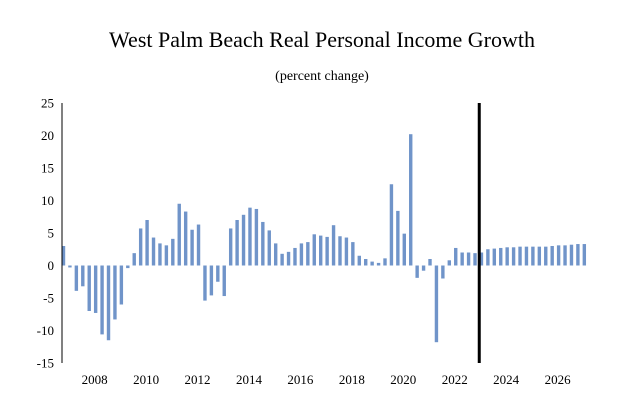 Image resolution: width=627 pixels, height=413 pixels. I want to click on y-tick-label: -10, so click(45, 330).